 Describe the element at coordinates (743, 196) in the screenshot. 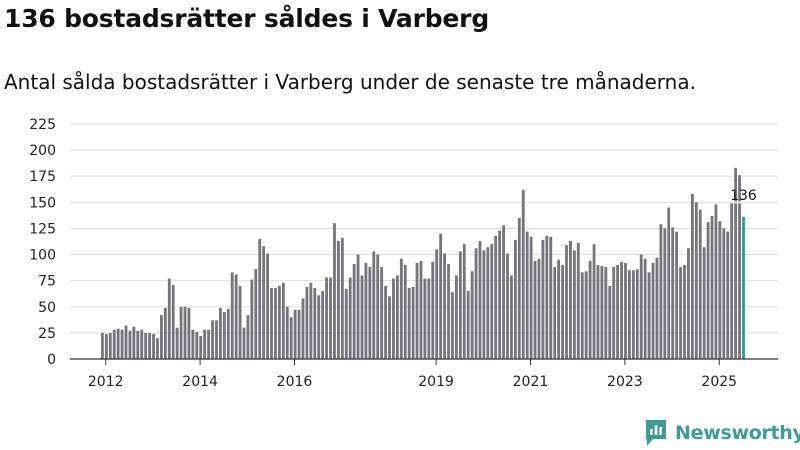

I see `annotations: 136` at that location.